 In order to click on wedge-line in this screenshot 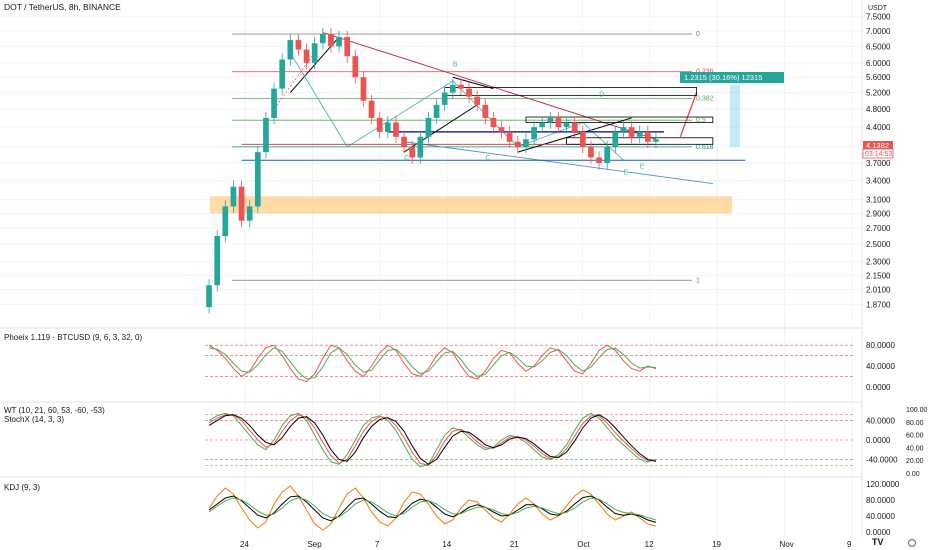, I will do `click(440, 128)`.